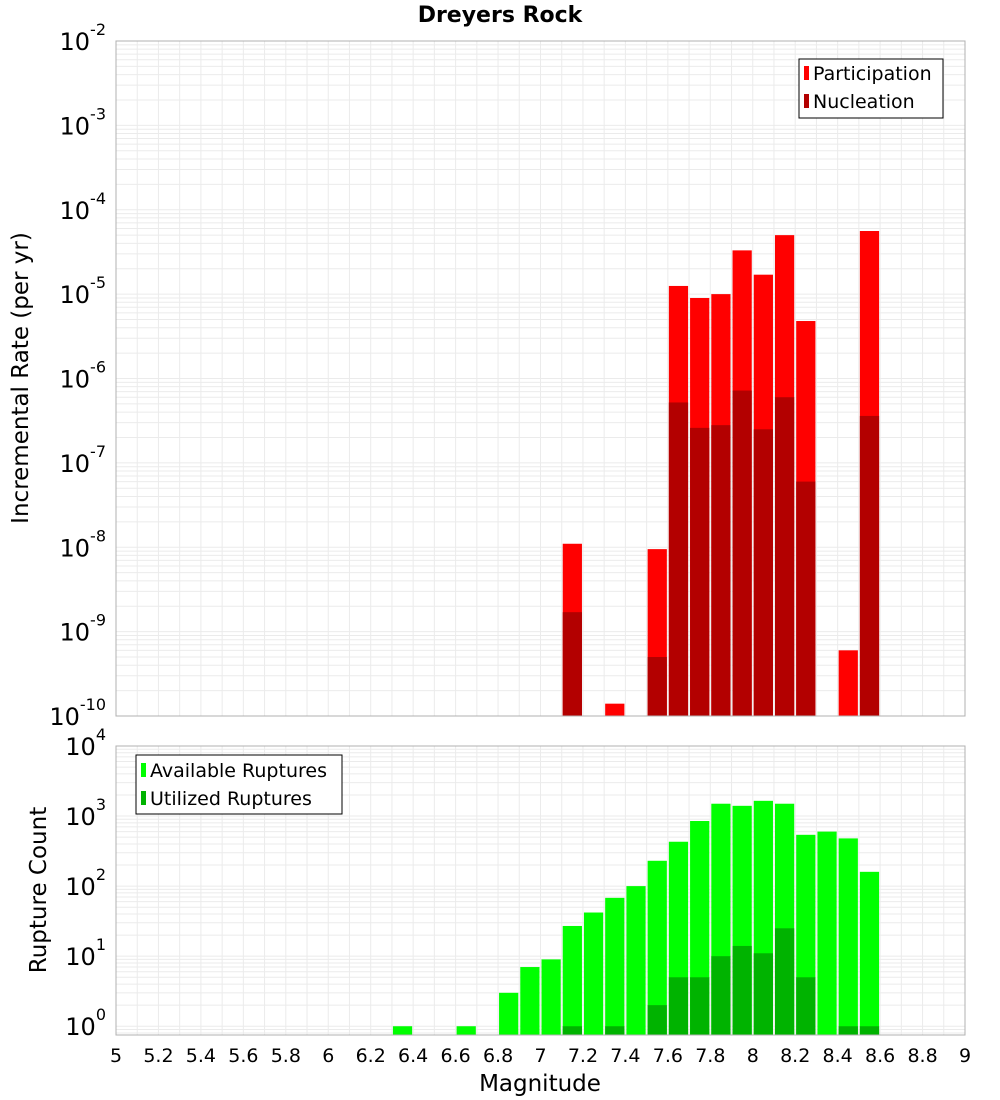  Describe the element at coordinates (83, 291) in the screenshot. I see `top-y-tick-label: 10⁻⁵` at that location.